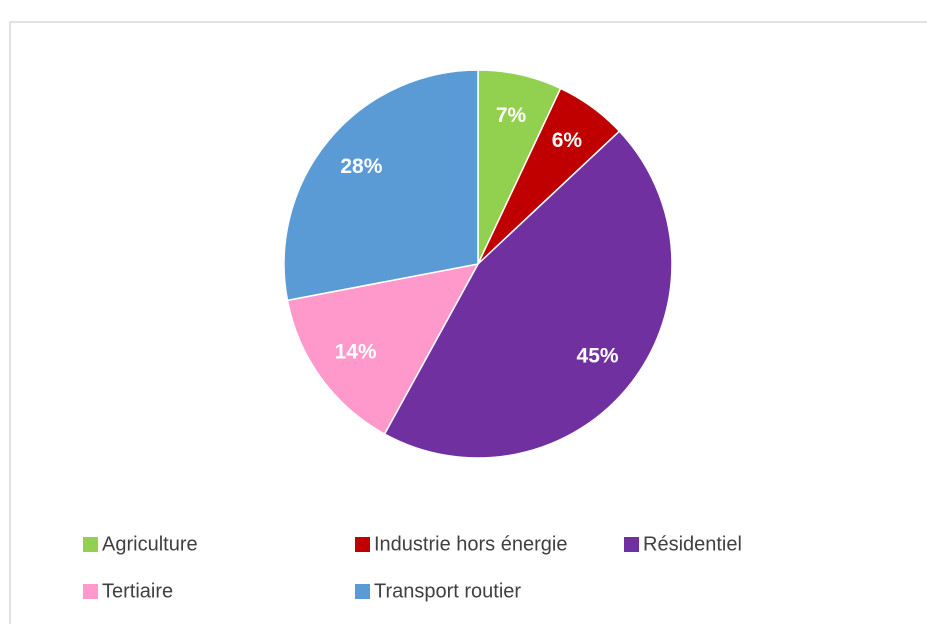 The width and height of the screenshot is (927, 624). What do you see at coordinates (470, 544) in the screenshot?
I see `legend-label: Industrie hors énergie` at bounding box center [470, 544].